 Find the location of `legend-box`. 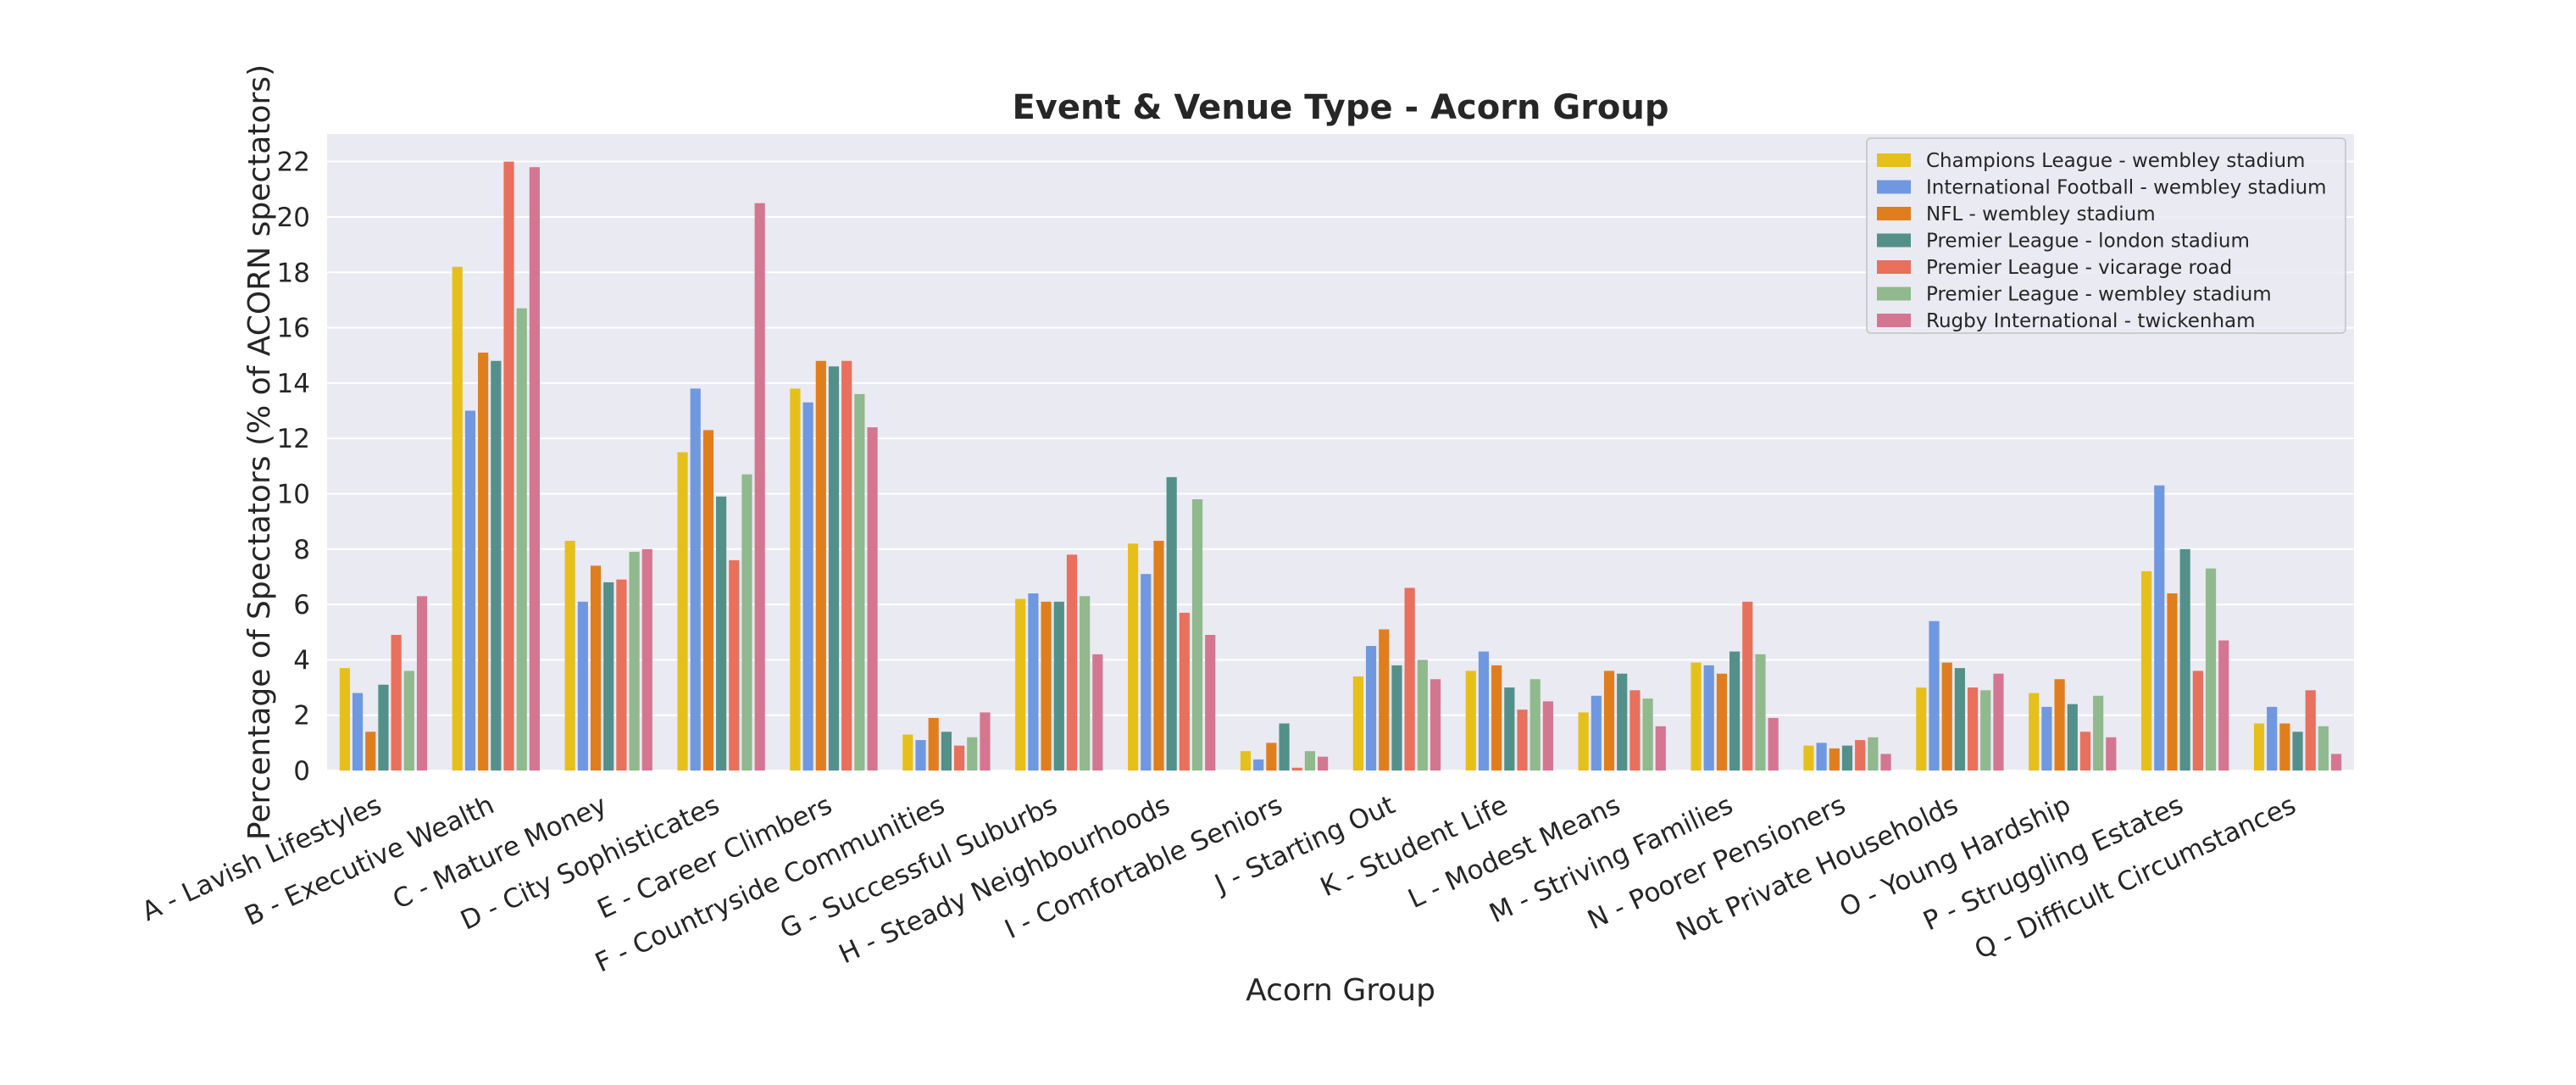

legend-box is located at coordinates (2106, 235).